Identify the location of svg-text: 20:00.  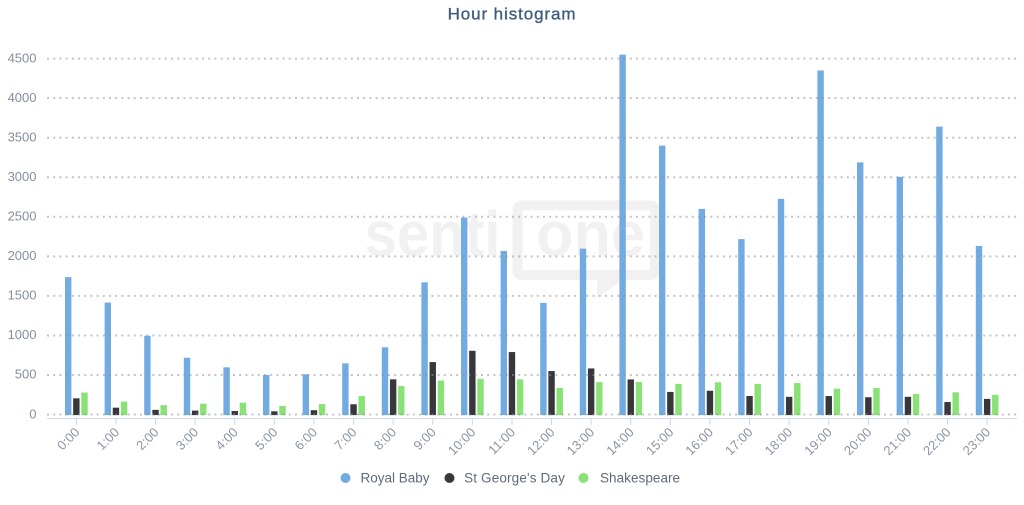
(858, 442).